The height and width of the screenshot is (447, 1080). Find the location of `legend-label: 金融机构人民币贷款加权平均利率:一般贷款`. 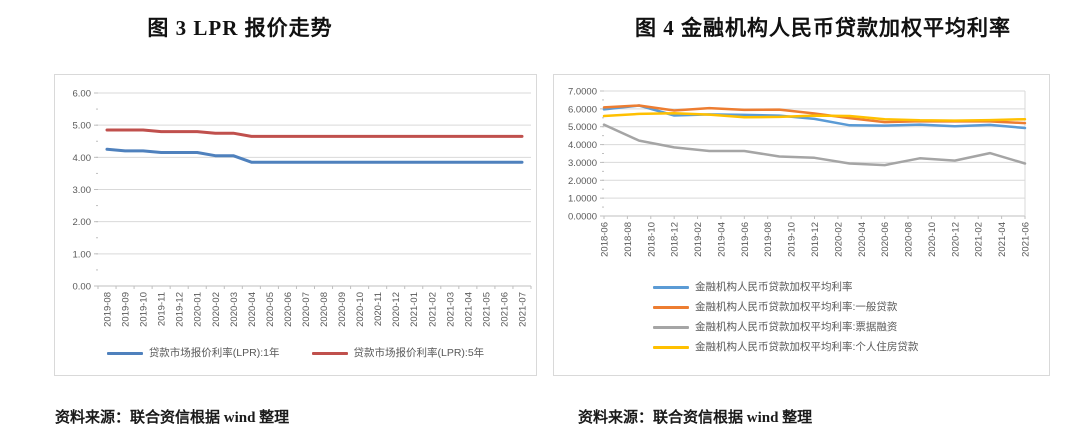

legend-label: 金融机构人民币贷款加权平均利率:一般贷款 is located at coordinates (796, 307).